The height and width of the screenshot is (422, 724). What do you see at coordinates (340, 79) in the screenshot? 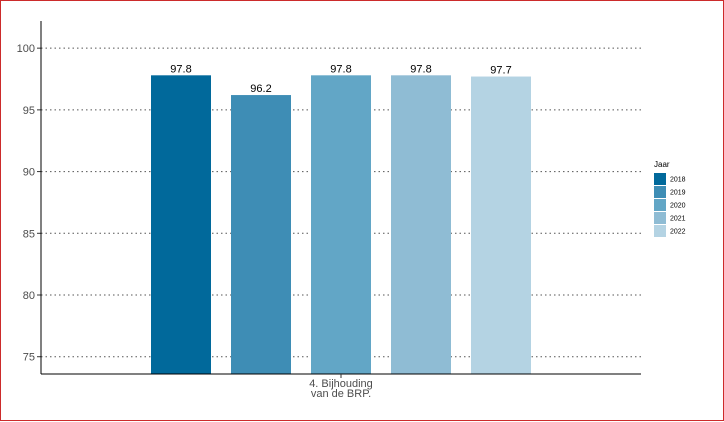
I see `data-labels: 97.8 96.2 97.8 97.8 97.7` at bounding box center [340, 79].